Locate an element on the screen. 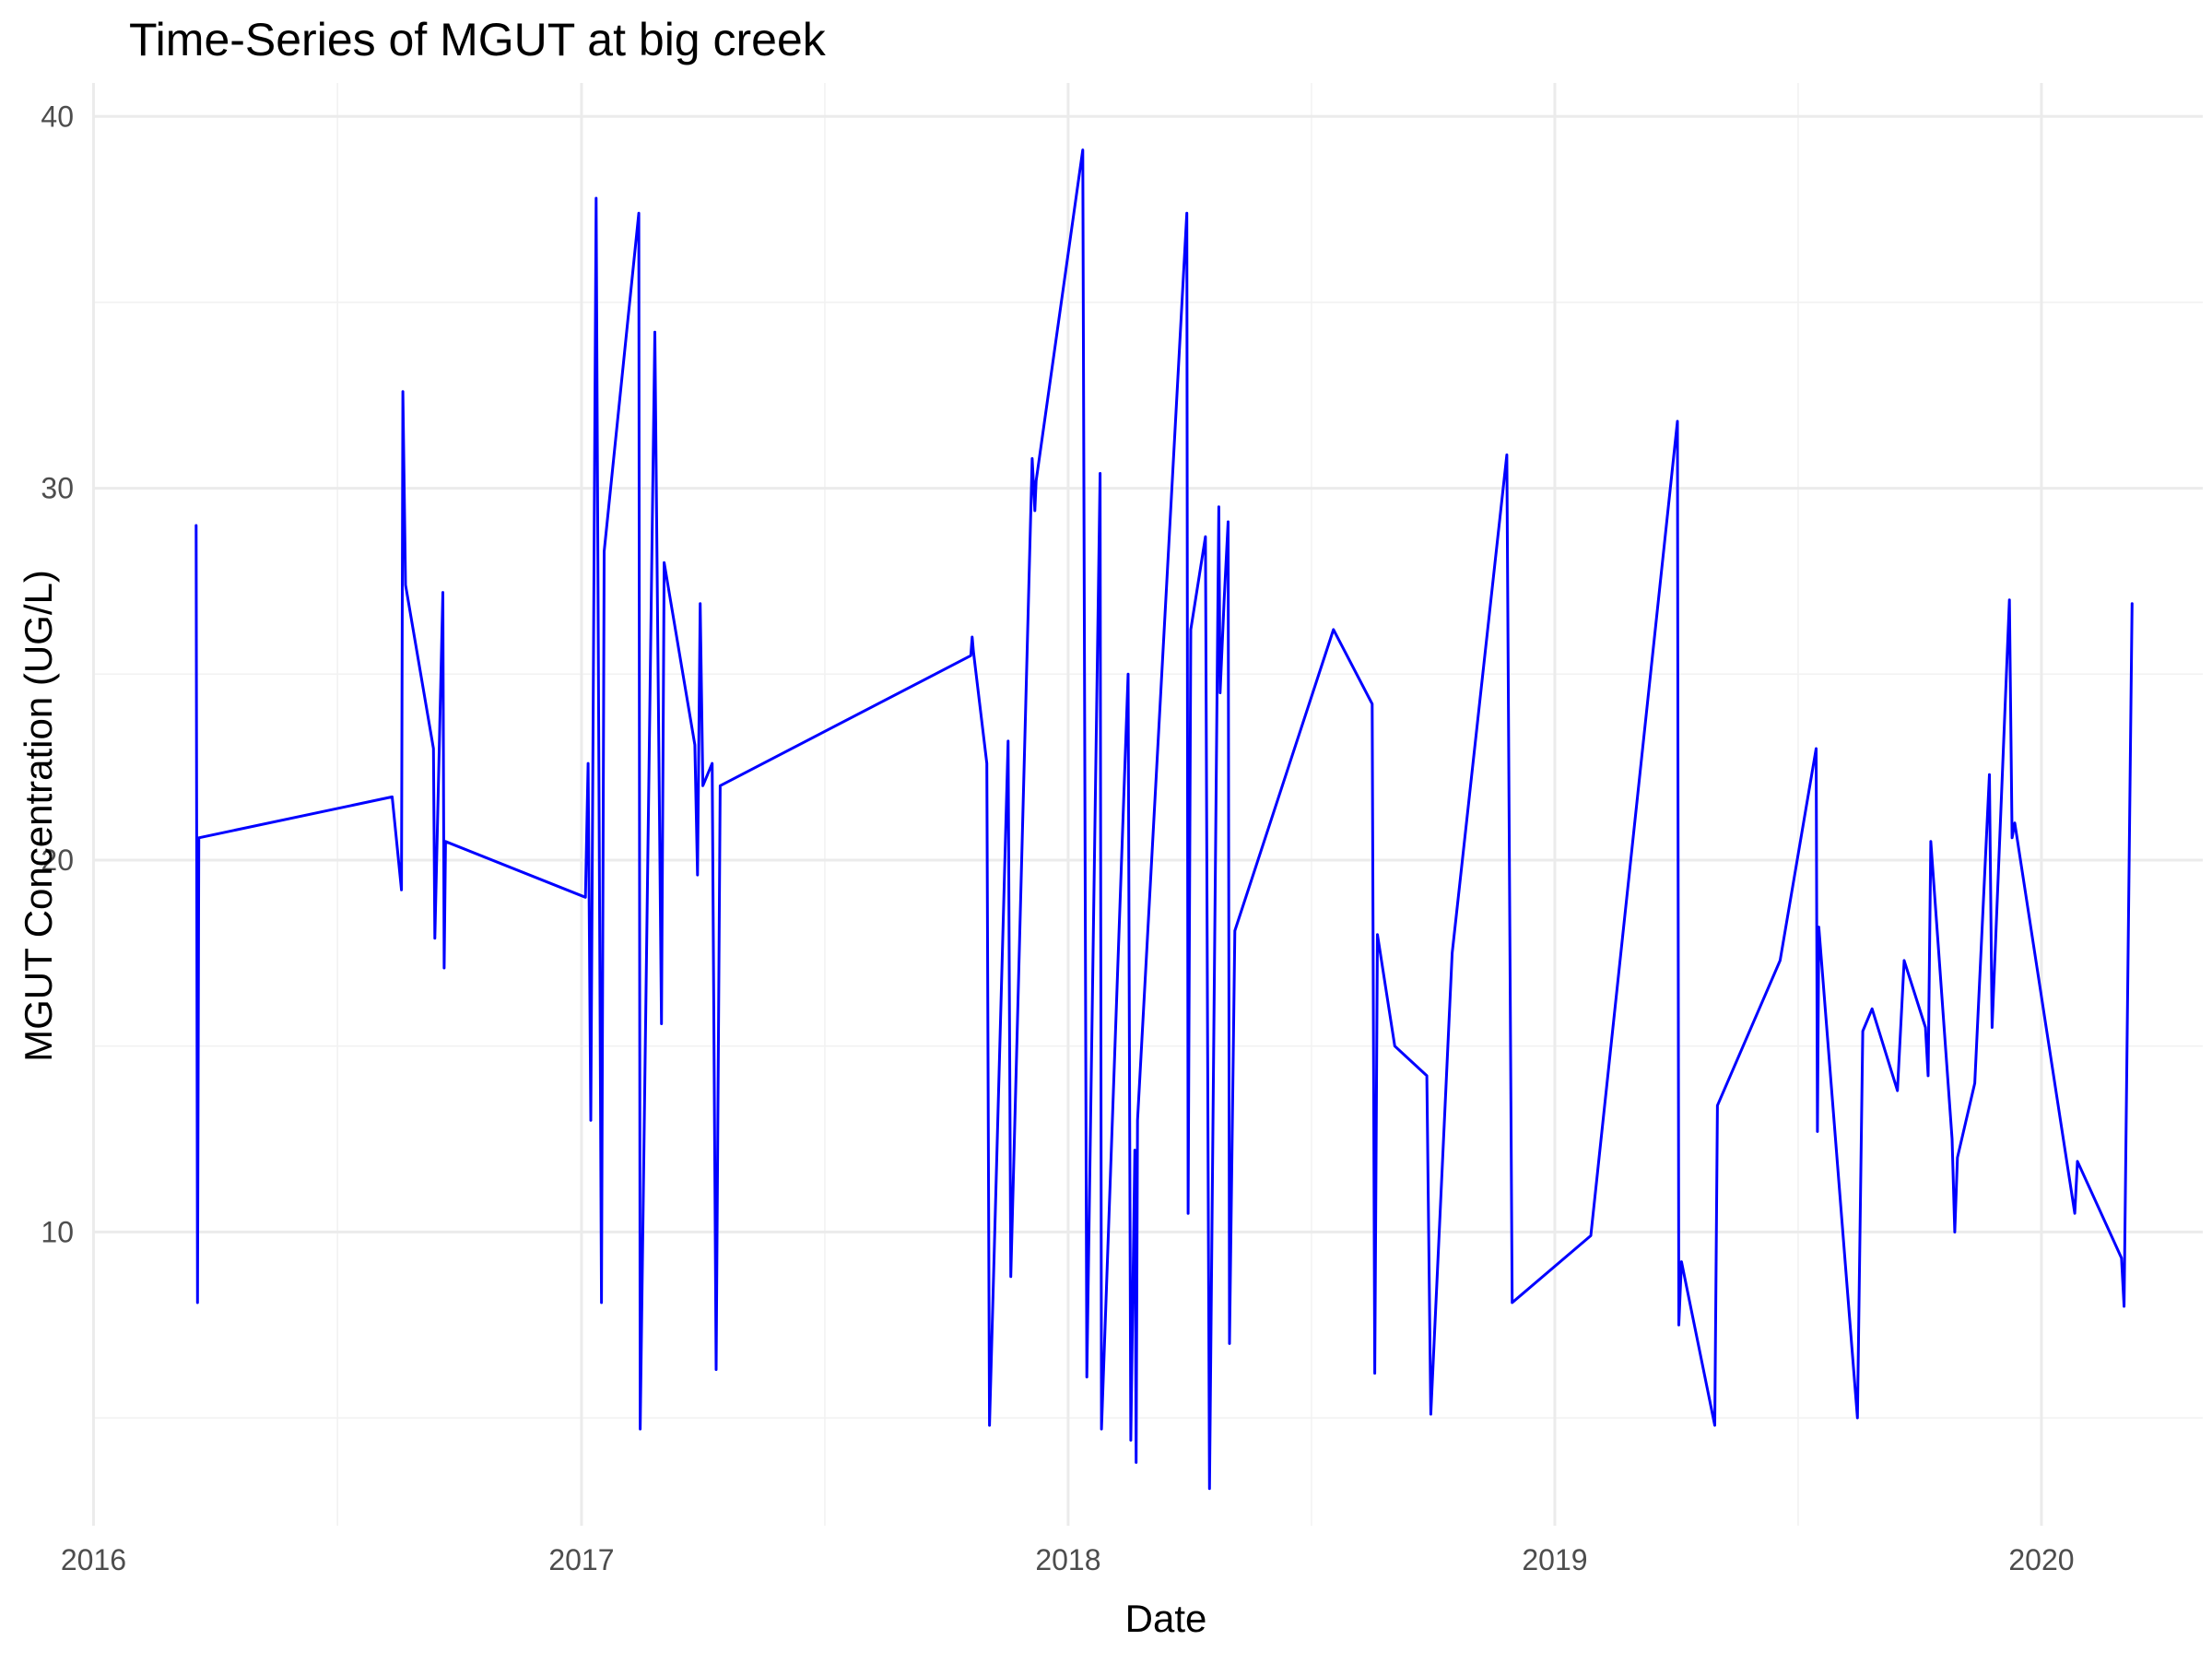 The width and height of the screenshot is (2212, 1664). x-tick-label: 2020 is located at coordinates (2041, 1559).